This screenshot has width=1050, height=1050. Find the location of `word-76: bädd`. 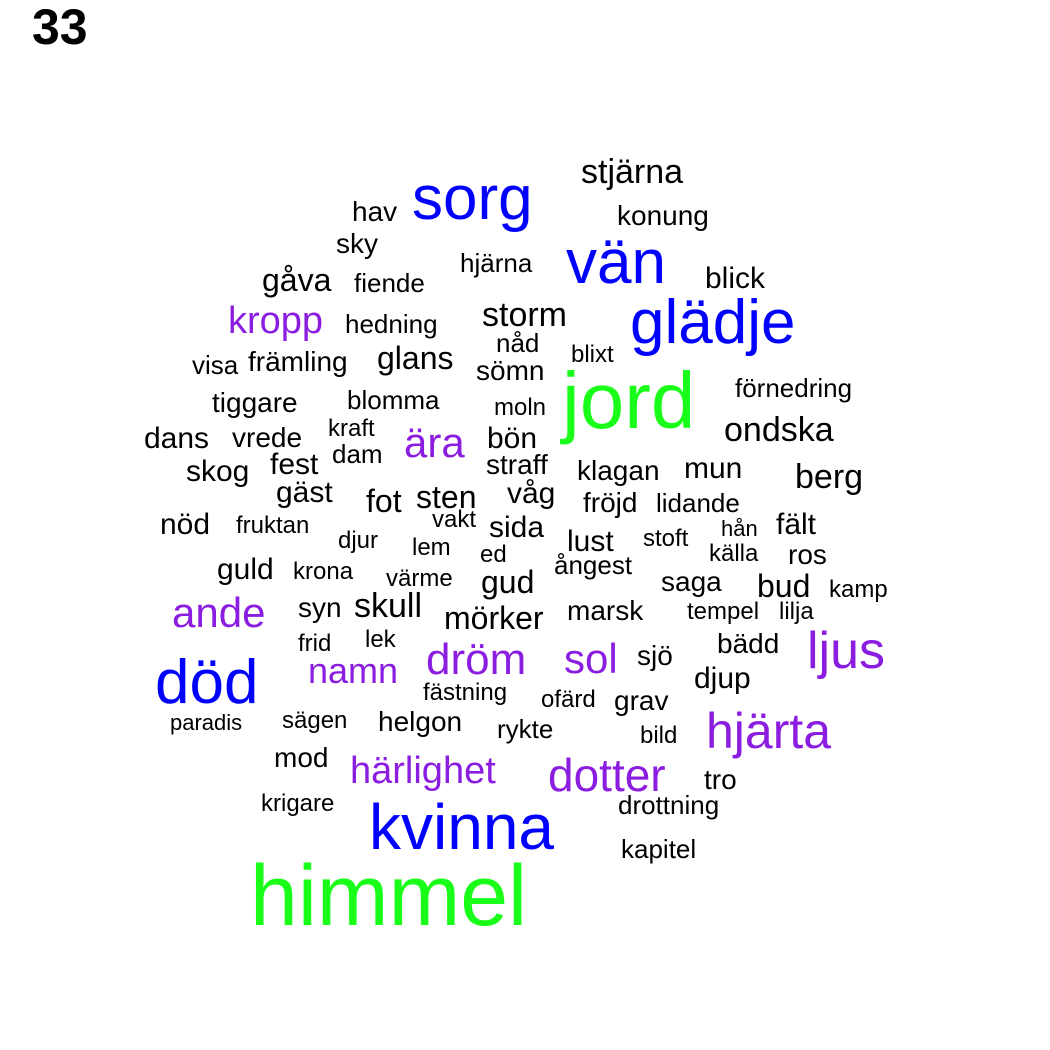

word-76: bädd is located at coordinates (748, 643).